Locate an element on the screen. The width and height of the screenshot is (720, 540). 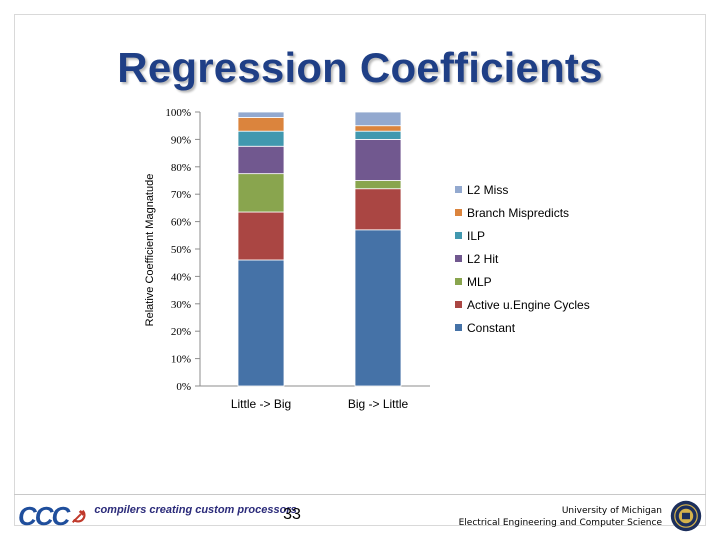
x-axis-labels: Little -> Big Big -> Little is located at coordinates (320, 404).